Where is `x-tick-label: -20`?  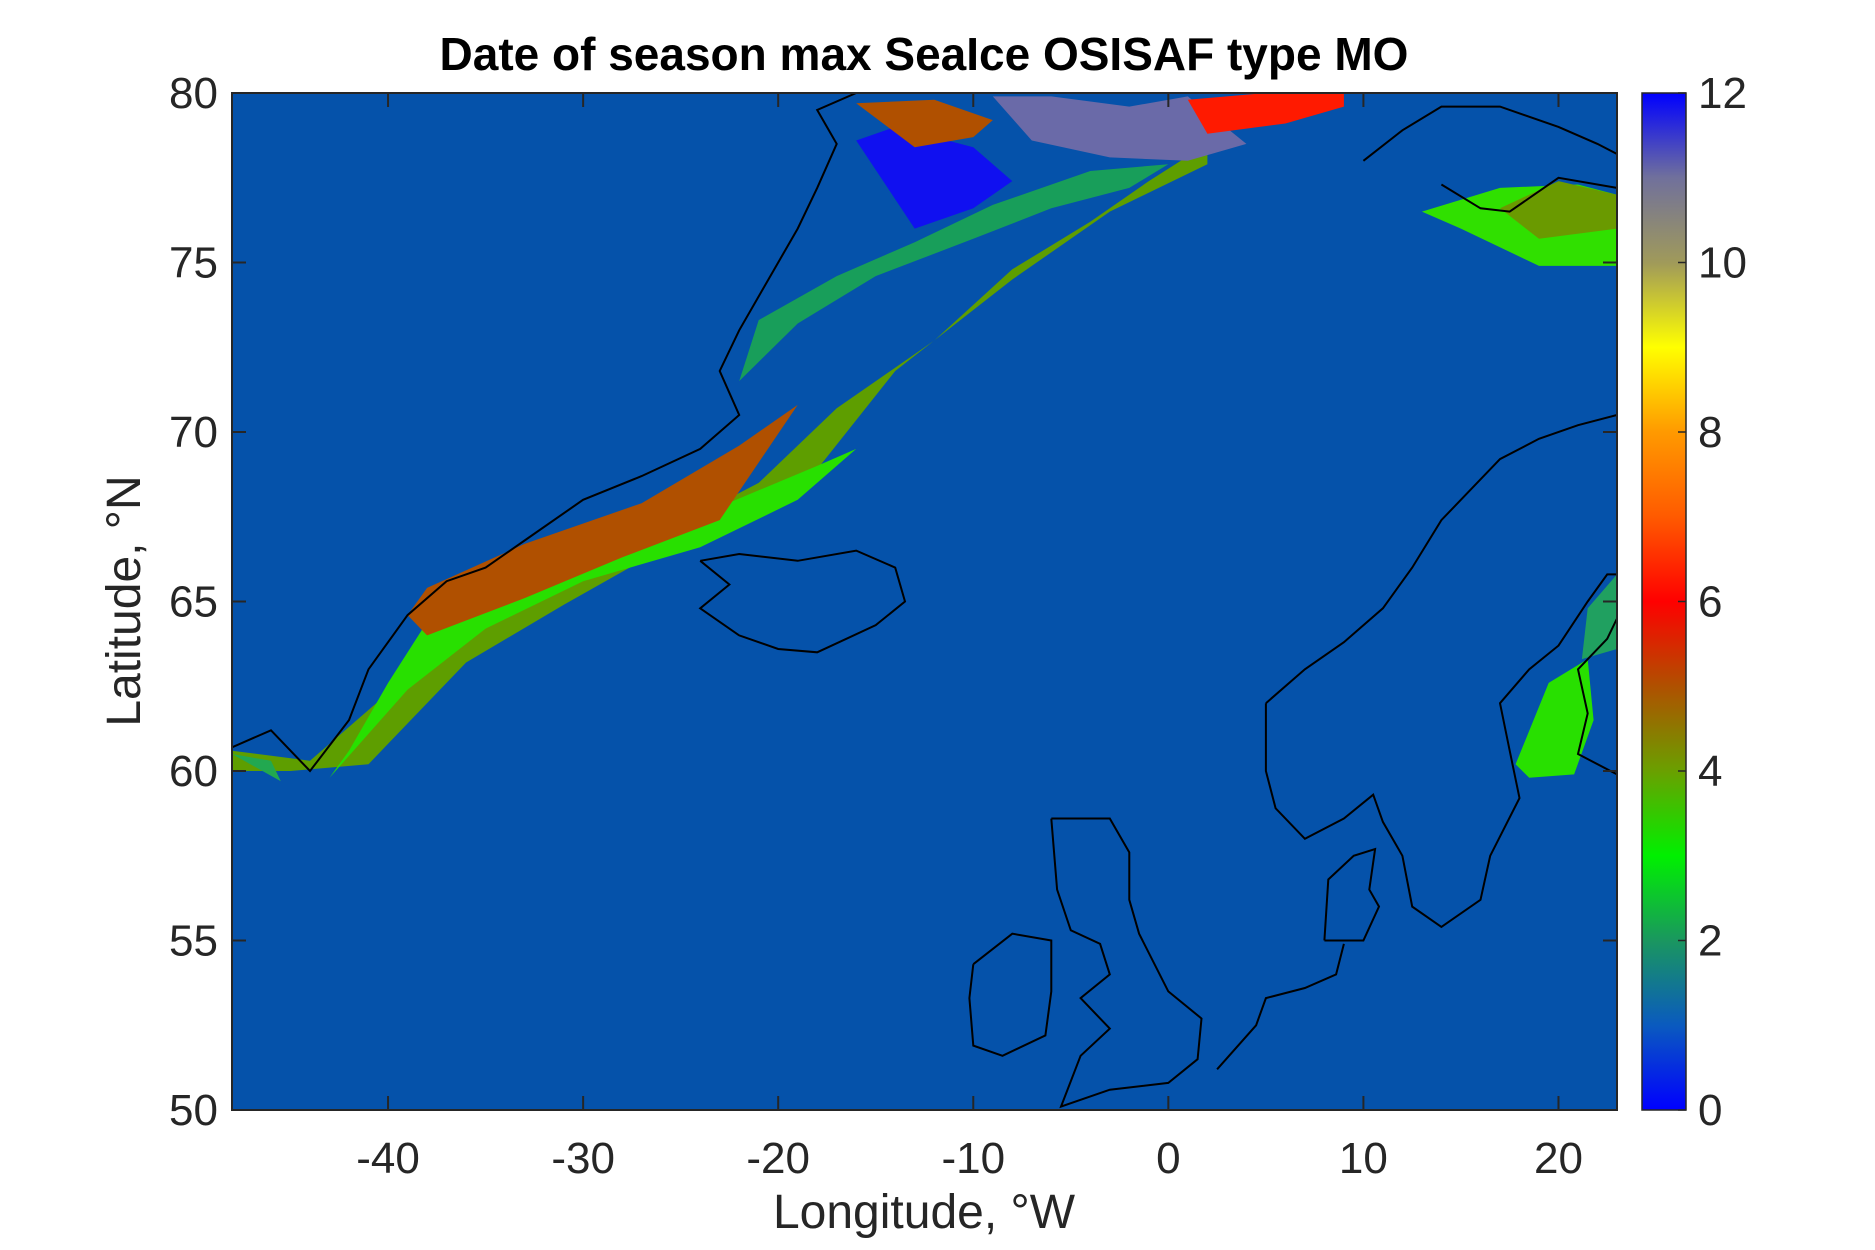 x-tick-label: -20 is located at coordinates (778, 1158).